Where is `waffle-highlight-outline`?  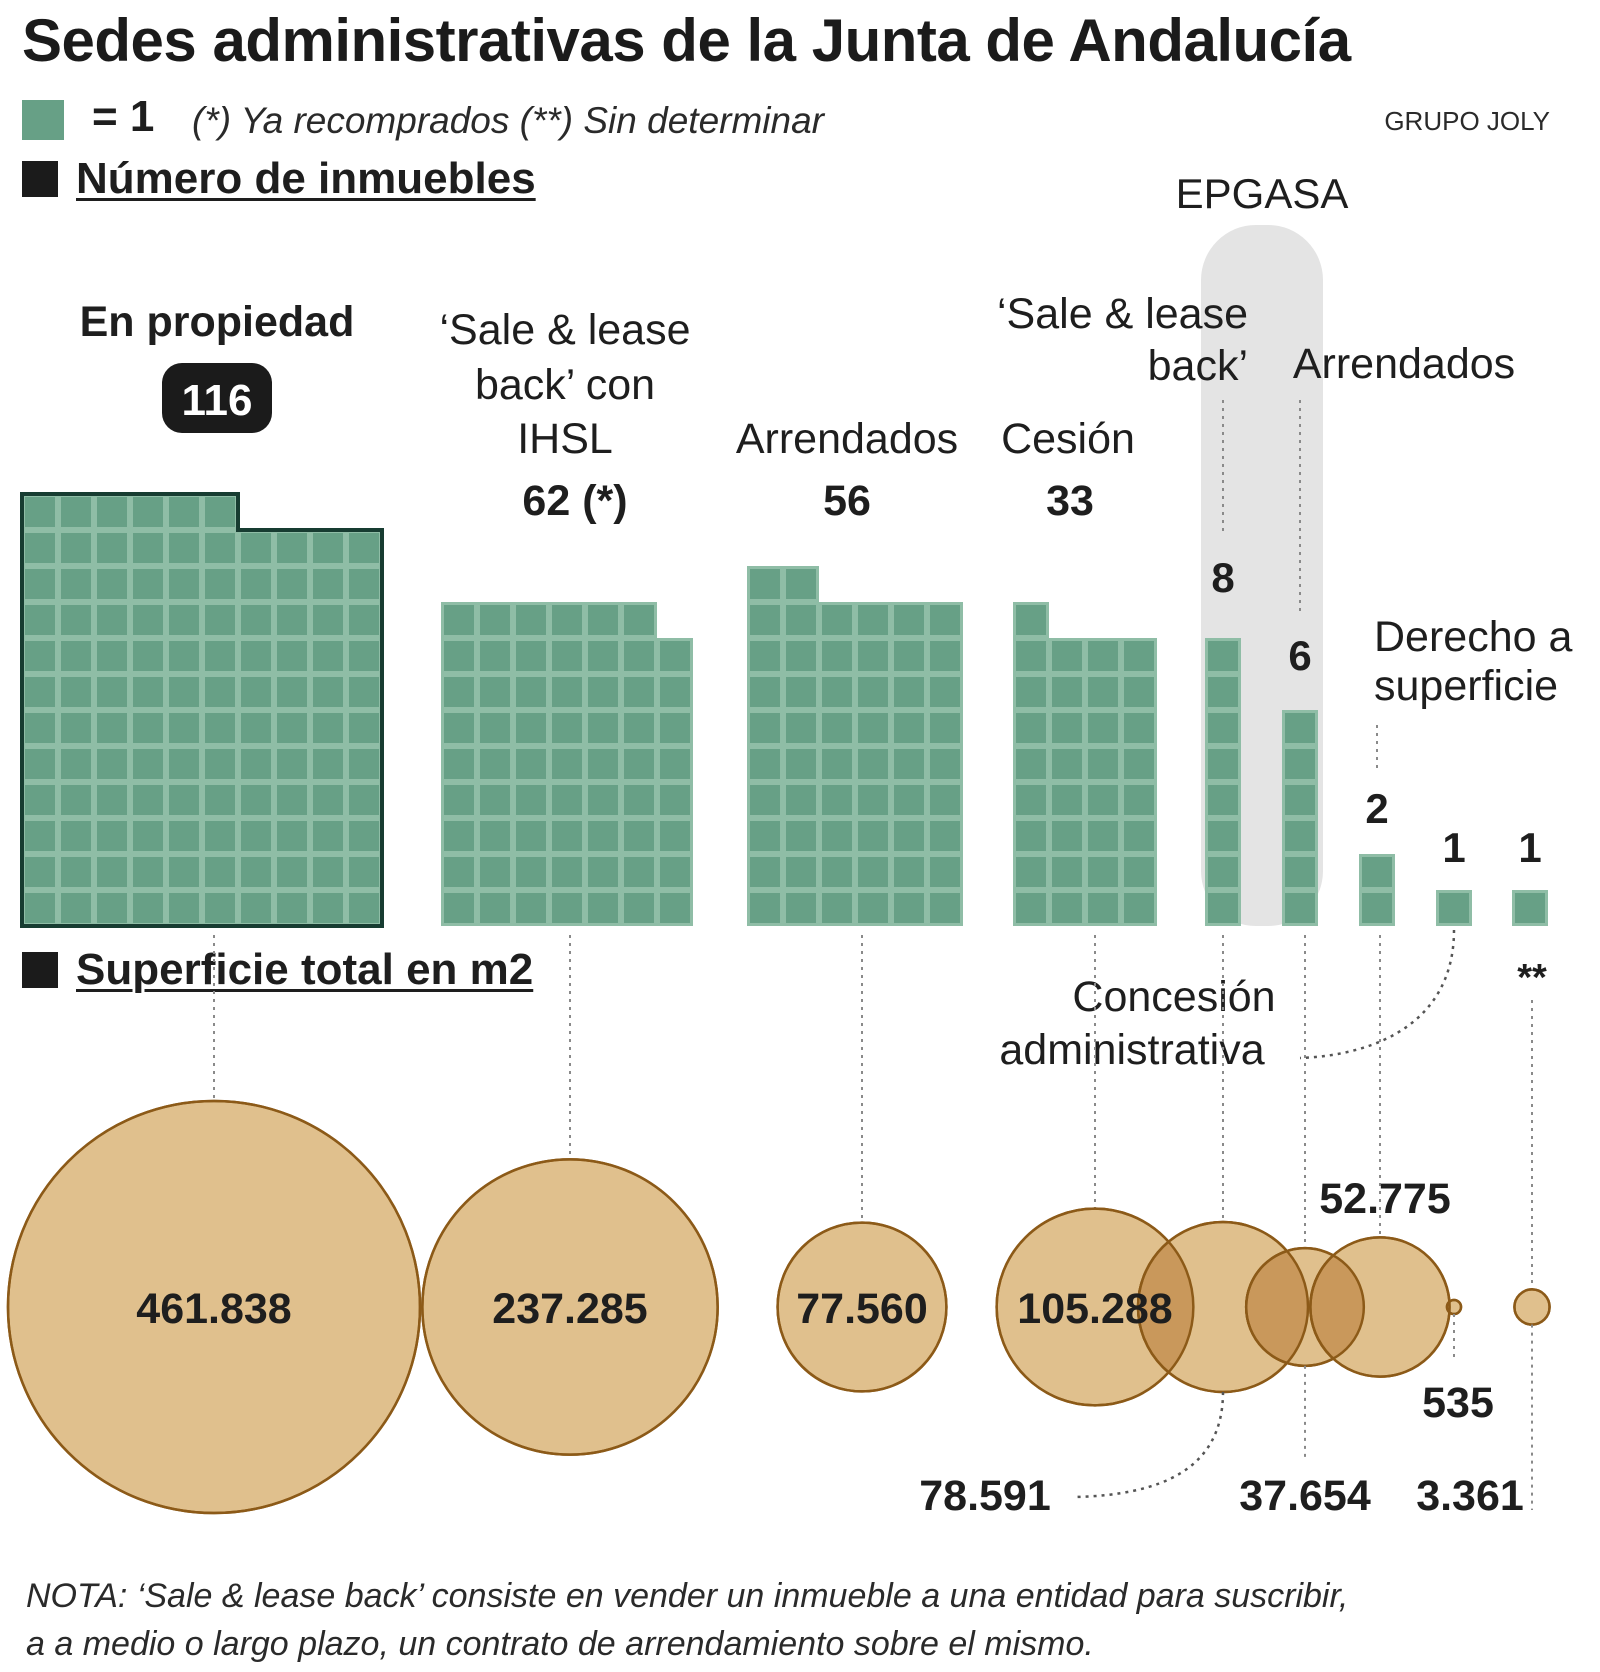
waffle-highlight-outline is located at coordinates (202, 710).